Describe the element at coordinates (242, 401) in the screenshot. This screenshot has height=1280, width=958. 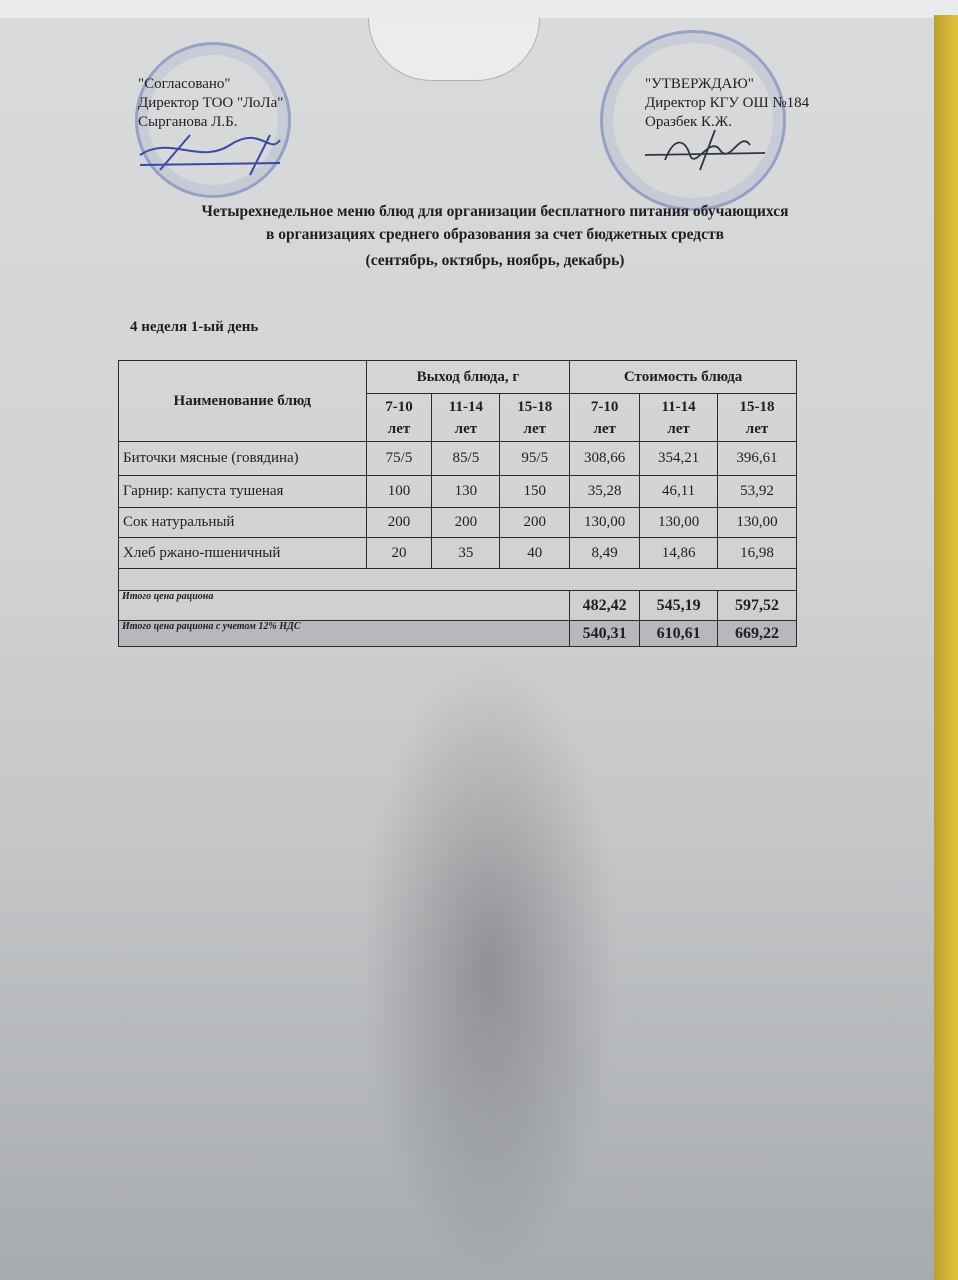
I see `header-name: Наименование блюд` at that location.